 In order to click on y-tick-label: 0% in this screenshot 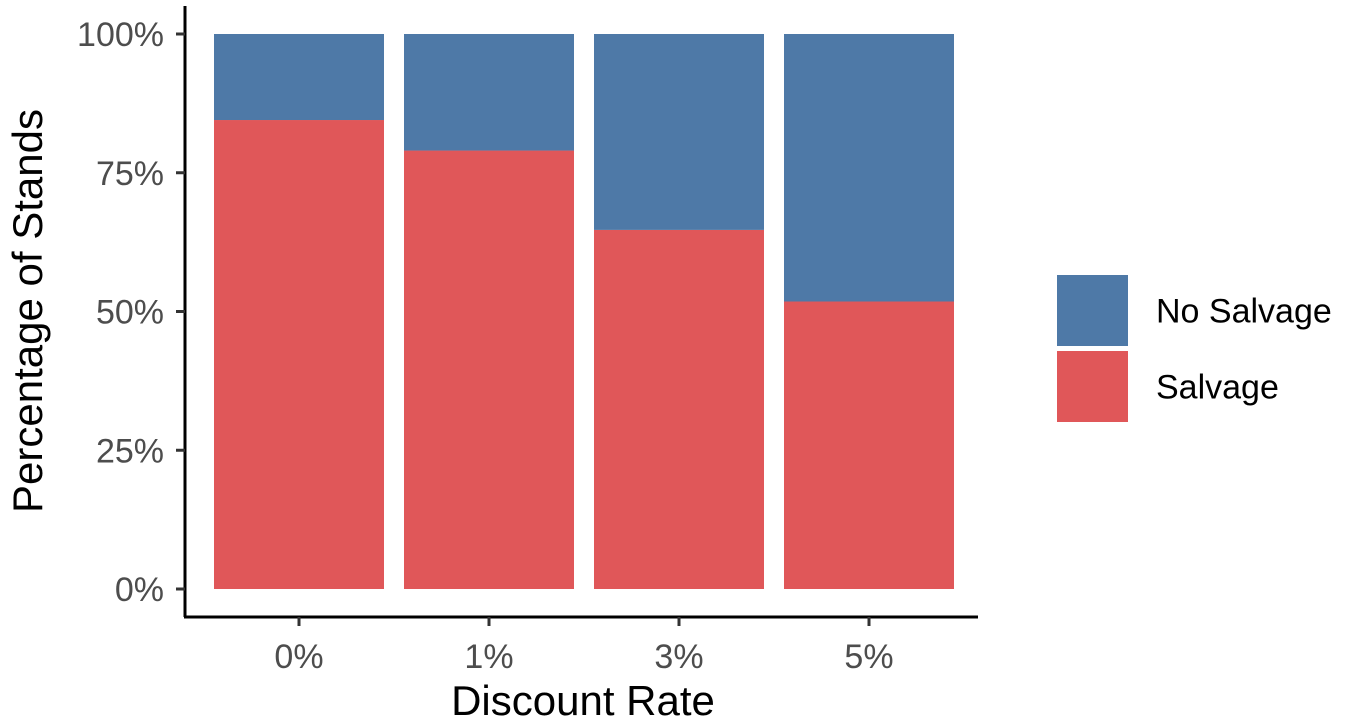, I will do `click(139, 590)`.